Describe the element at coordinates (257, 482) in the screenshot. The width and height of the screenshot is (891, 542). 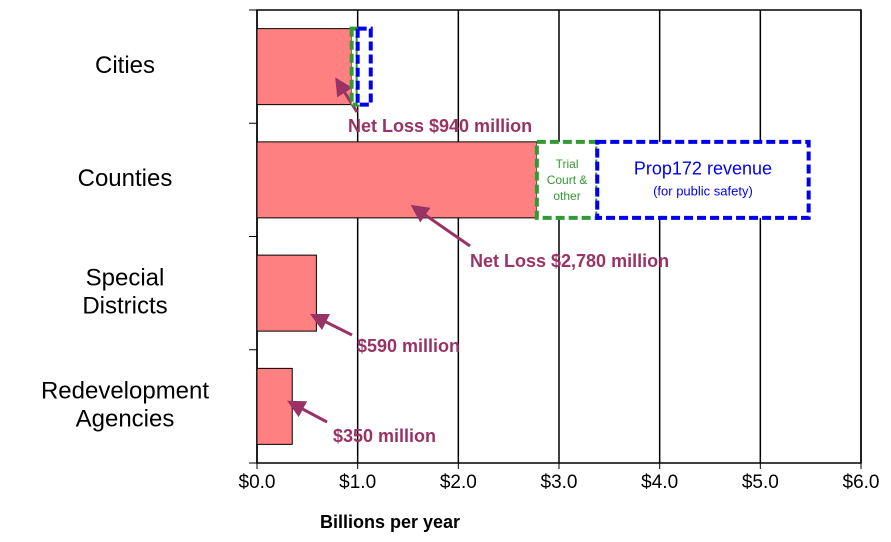
I see `x-tick-label: $0.0` at that location.